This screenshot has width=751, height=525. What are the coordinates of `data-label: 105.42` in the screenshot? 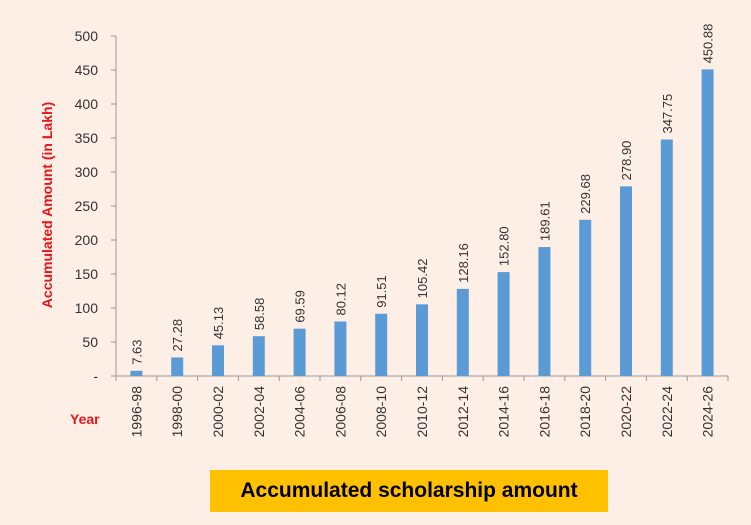 It's located at (422, 279).